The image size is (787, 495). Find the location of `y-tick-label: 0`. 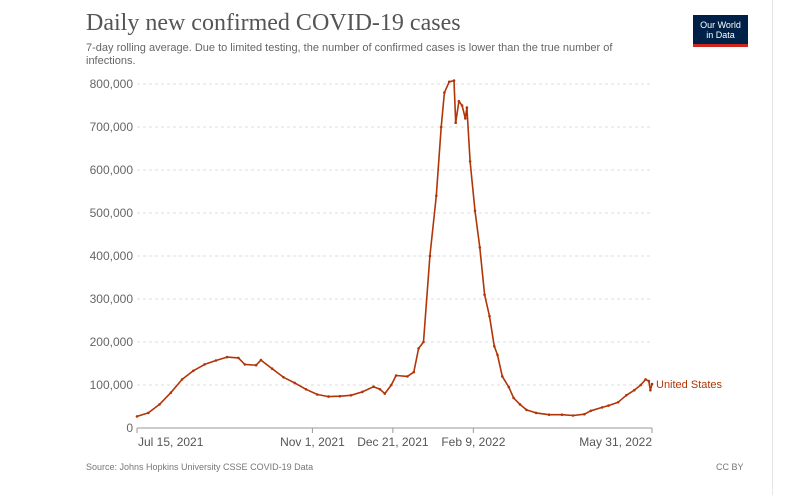

y-tick-label: 0 is located at coordinates (129, 428).